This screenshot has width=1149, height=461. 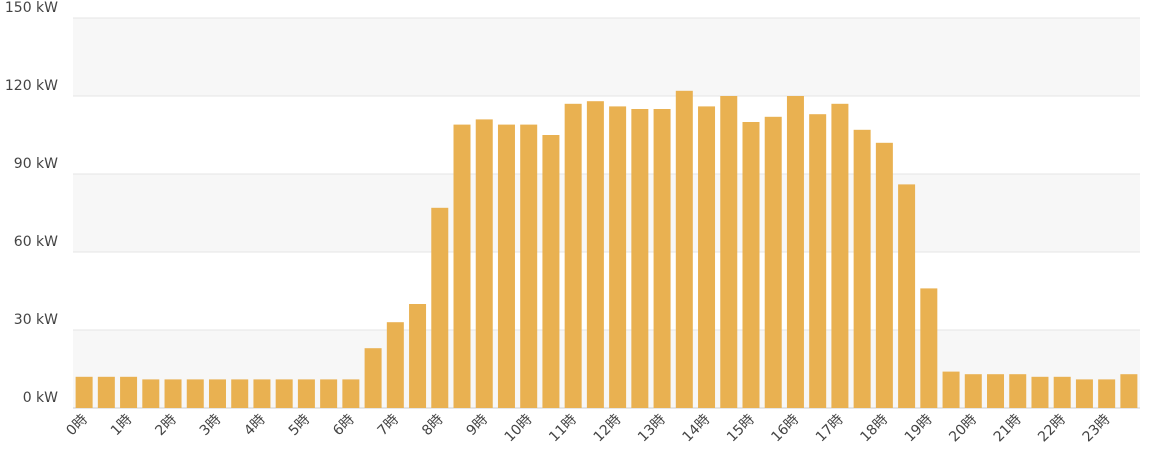 I want to click on x-tick-label: 16時, so click(x=785, y=429).